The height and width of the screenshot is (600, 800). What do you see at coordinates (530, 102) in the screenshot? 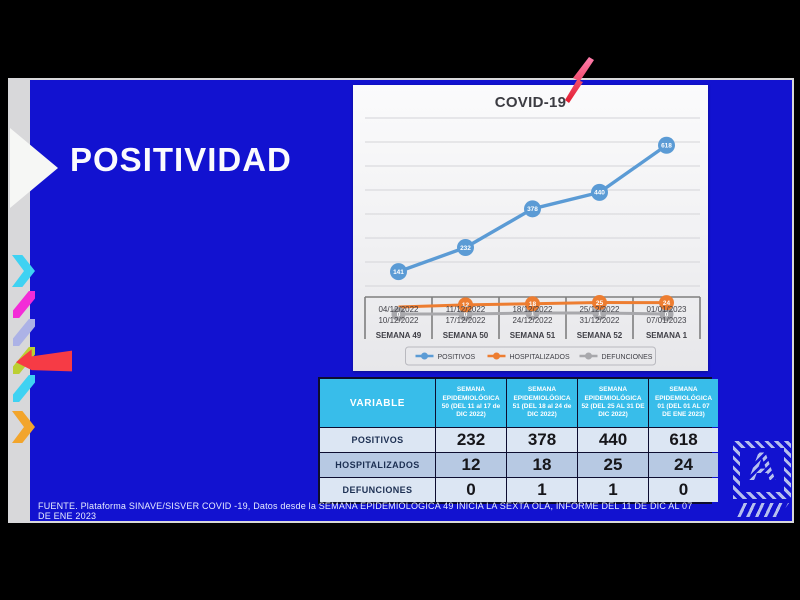
I see `chart-title: COVID-19` at bounding box center [530, 102].